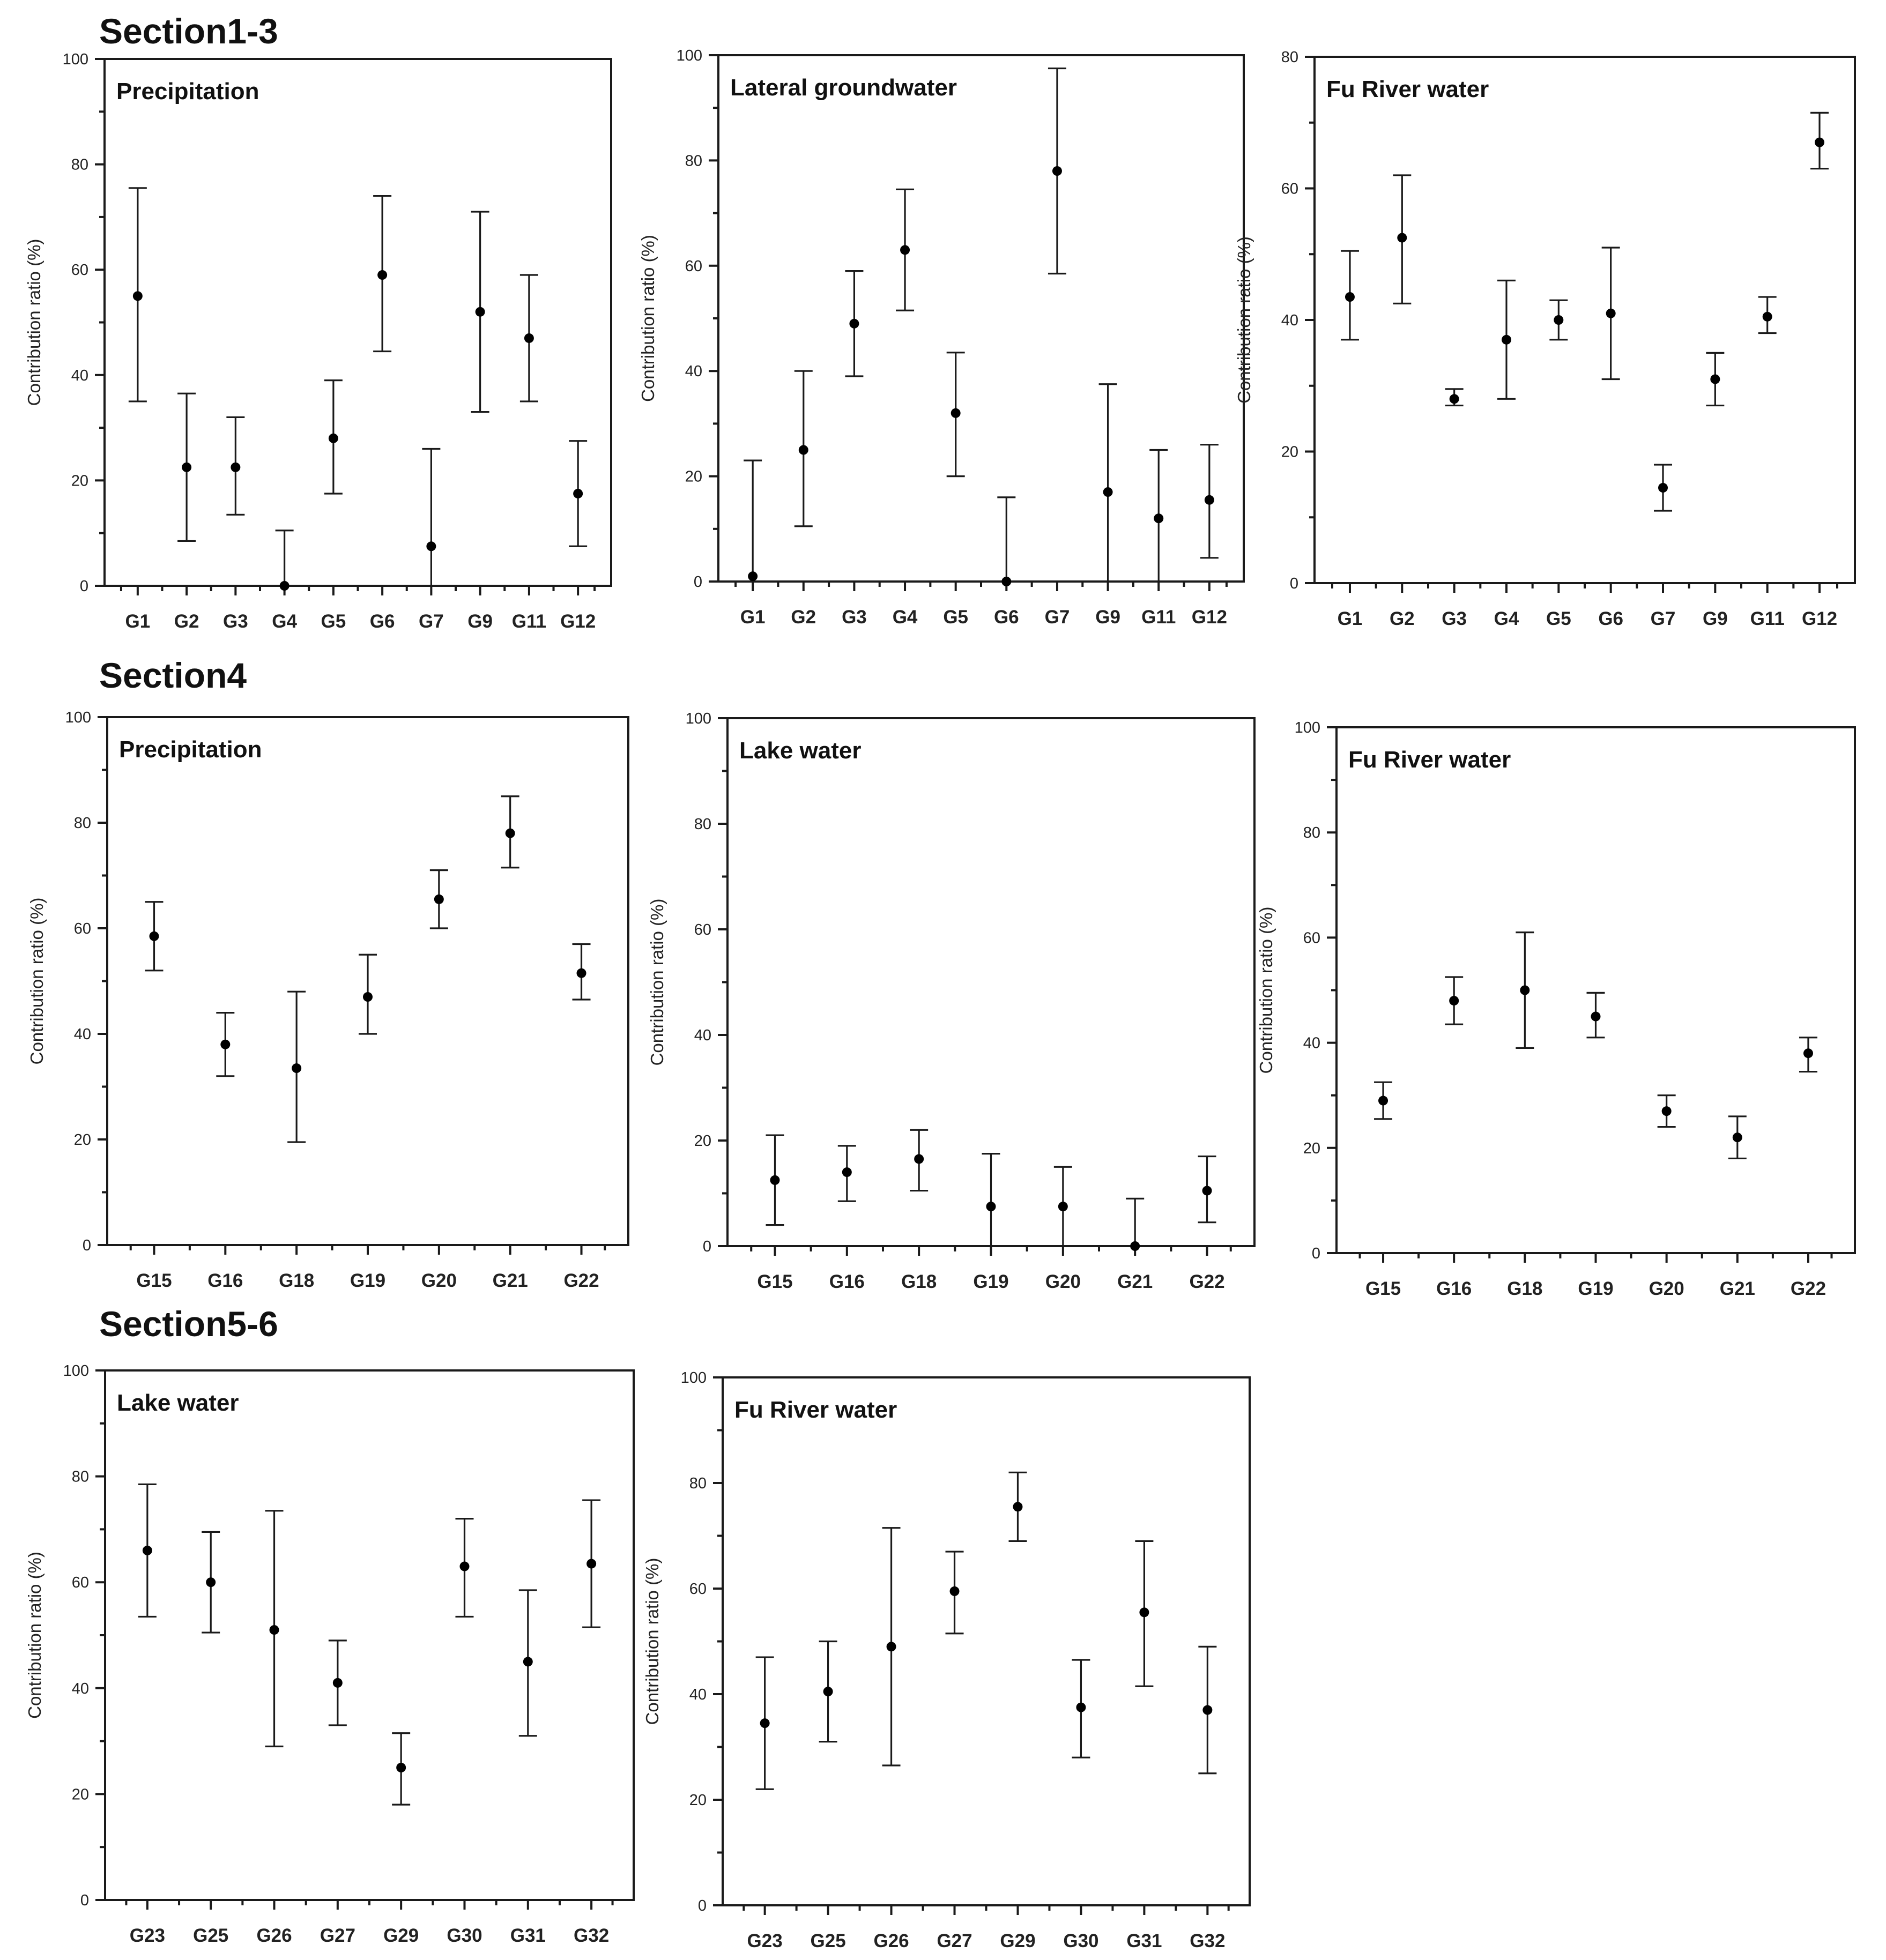  I want to click on data-point-g22, so click(581, 973).